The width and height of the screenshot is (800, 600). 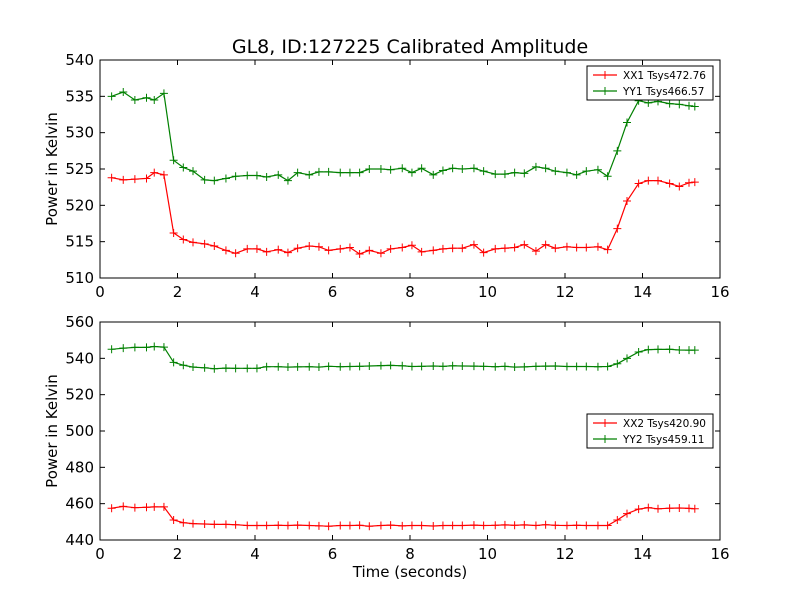 I want to click on y-tick-label: 510, so click(x=79, y=278).